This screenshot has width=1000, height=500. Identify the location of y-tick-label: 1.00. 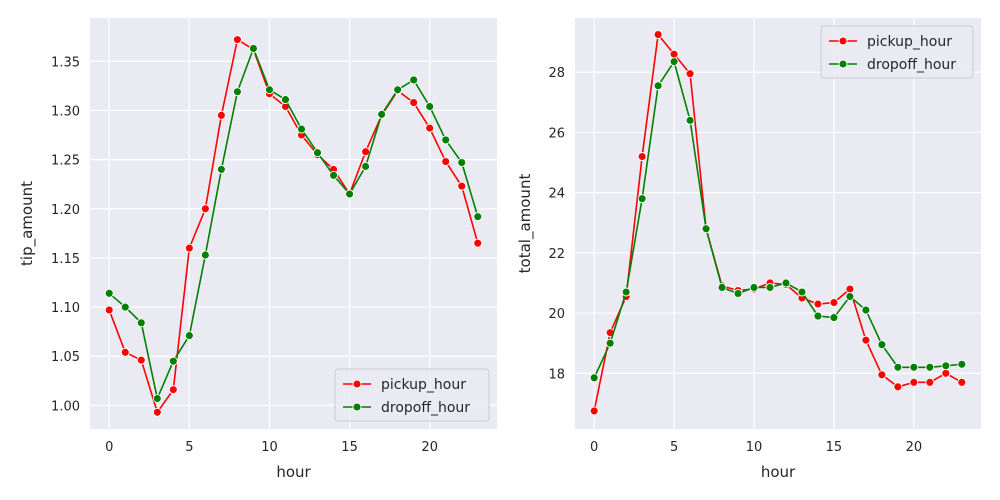
(65, 406).